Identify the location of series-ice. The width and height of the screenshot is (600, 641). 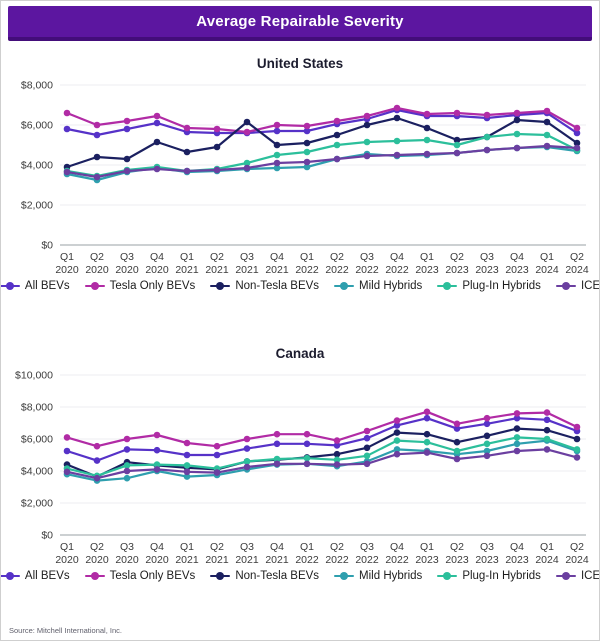
(322, 464).